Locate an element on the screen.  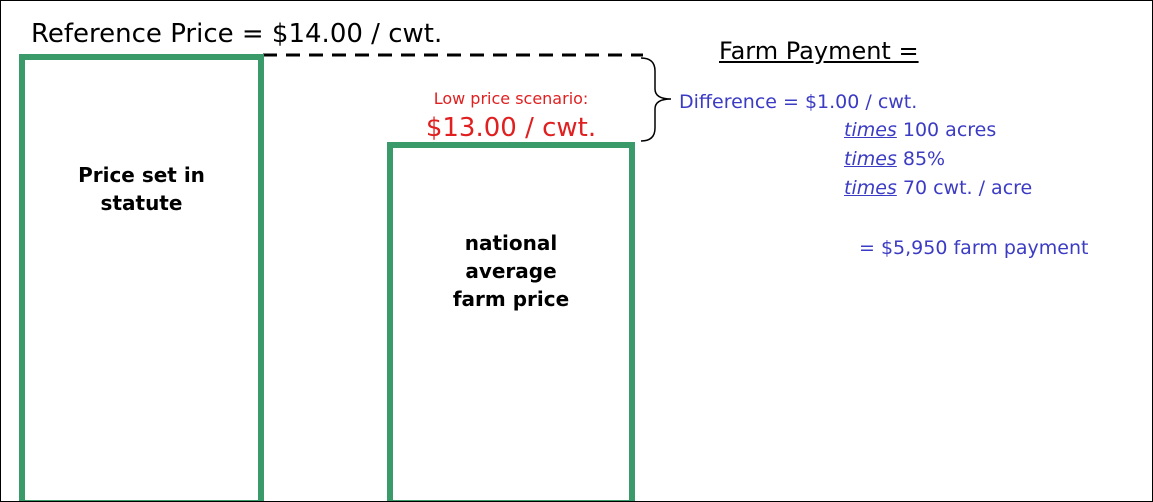
result: = $5,950 farm payment is located at coordinates (974, 248).